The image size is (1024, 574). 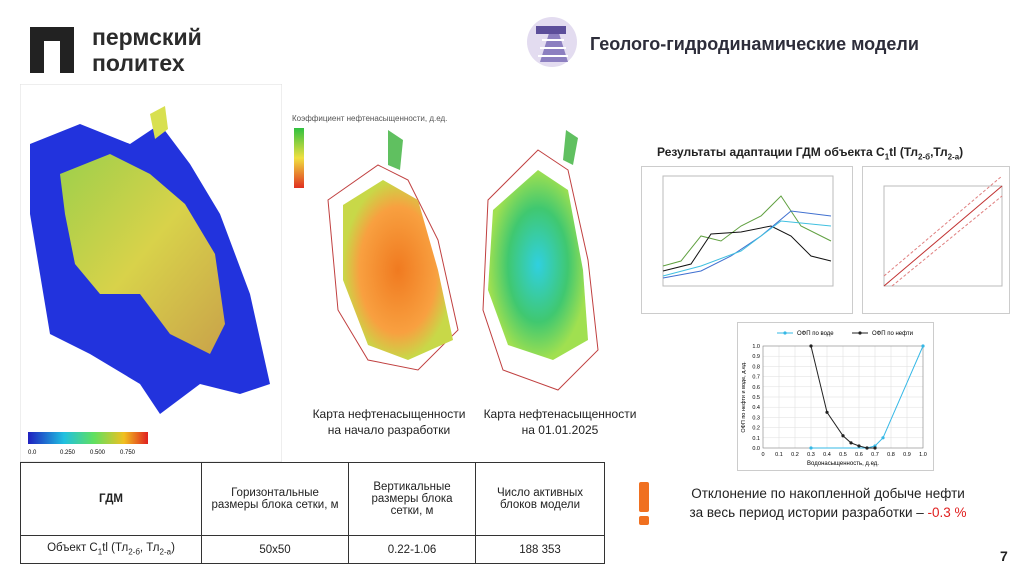 I want to click on y-axis-label: ОФП по нефти и воде, д.ед., so click(x=744, y=397).